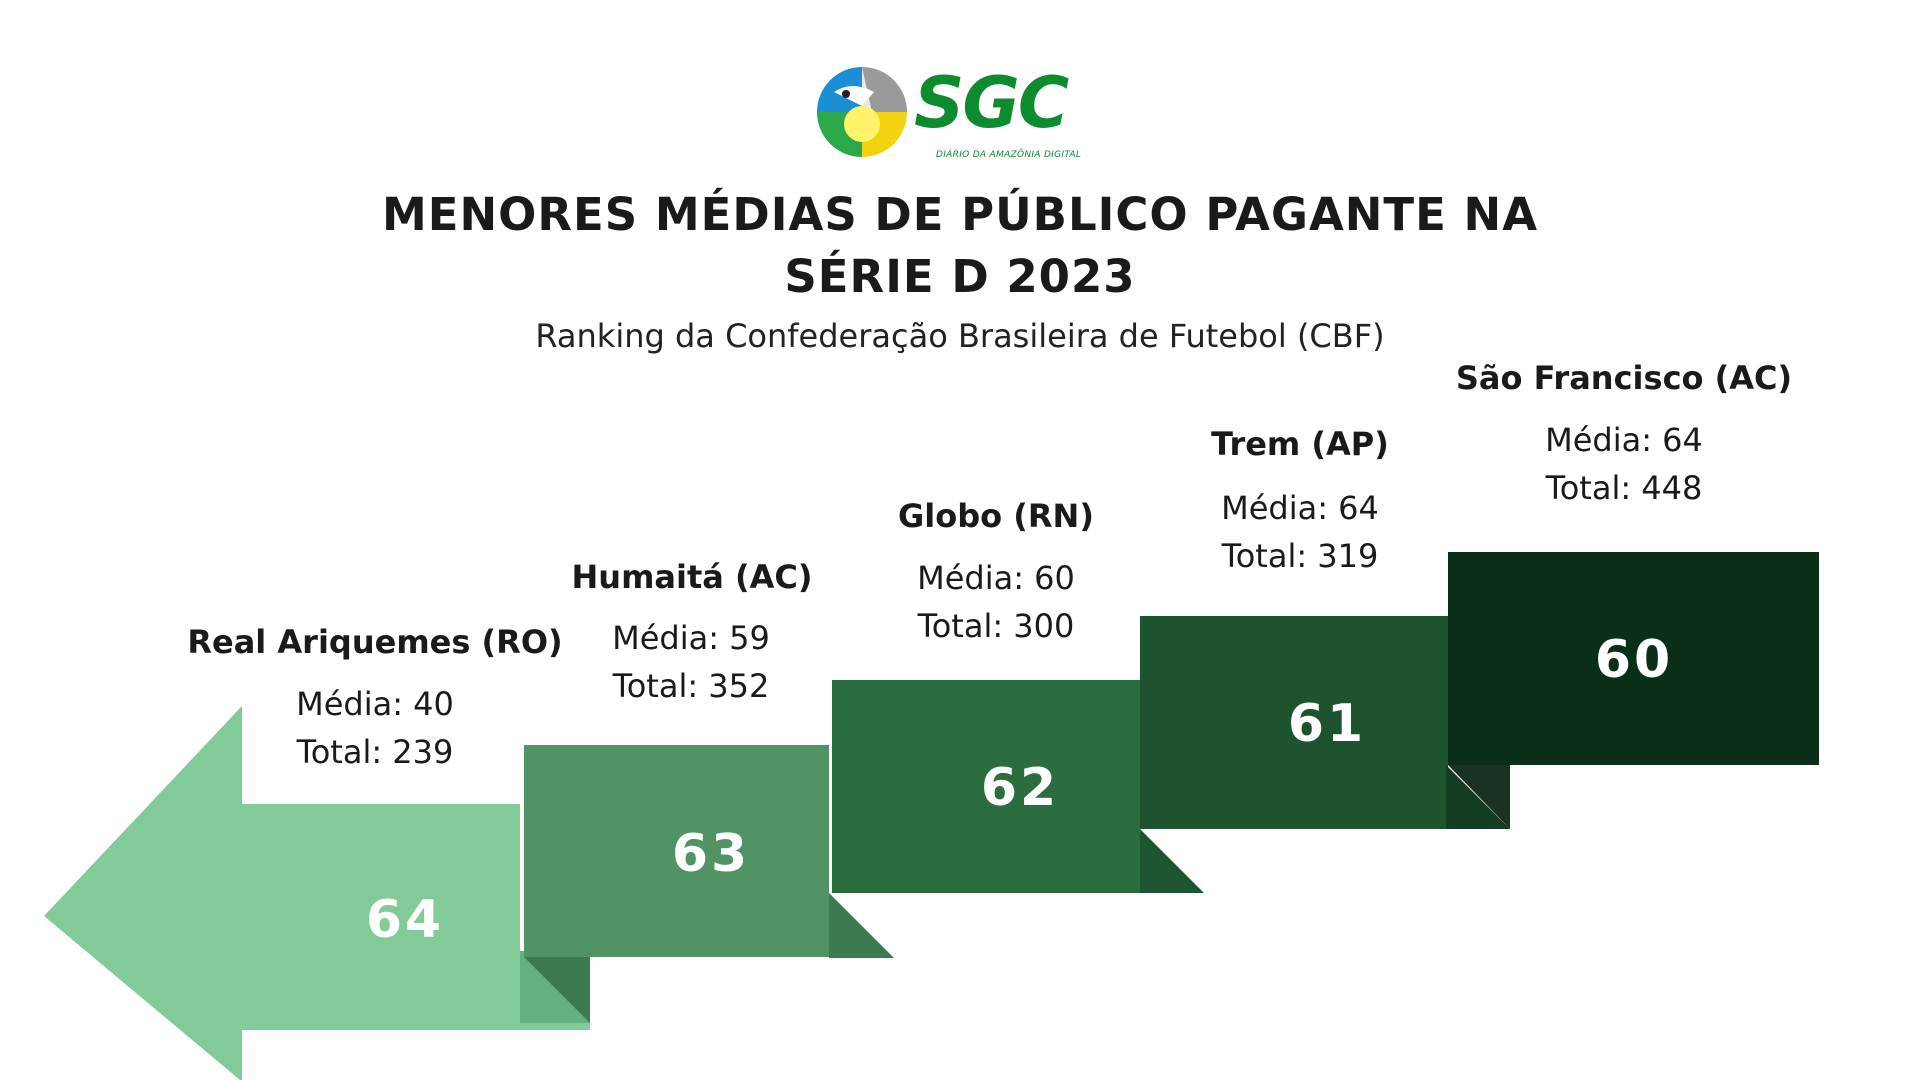 This screenshot has height=1080, width=1920. Describe the element at coordinates (1020, 788) in the screenshot. I see `rank-number-3: 62` at that location.